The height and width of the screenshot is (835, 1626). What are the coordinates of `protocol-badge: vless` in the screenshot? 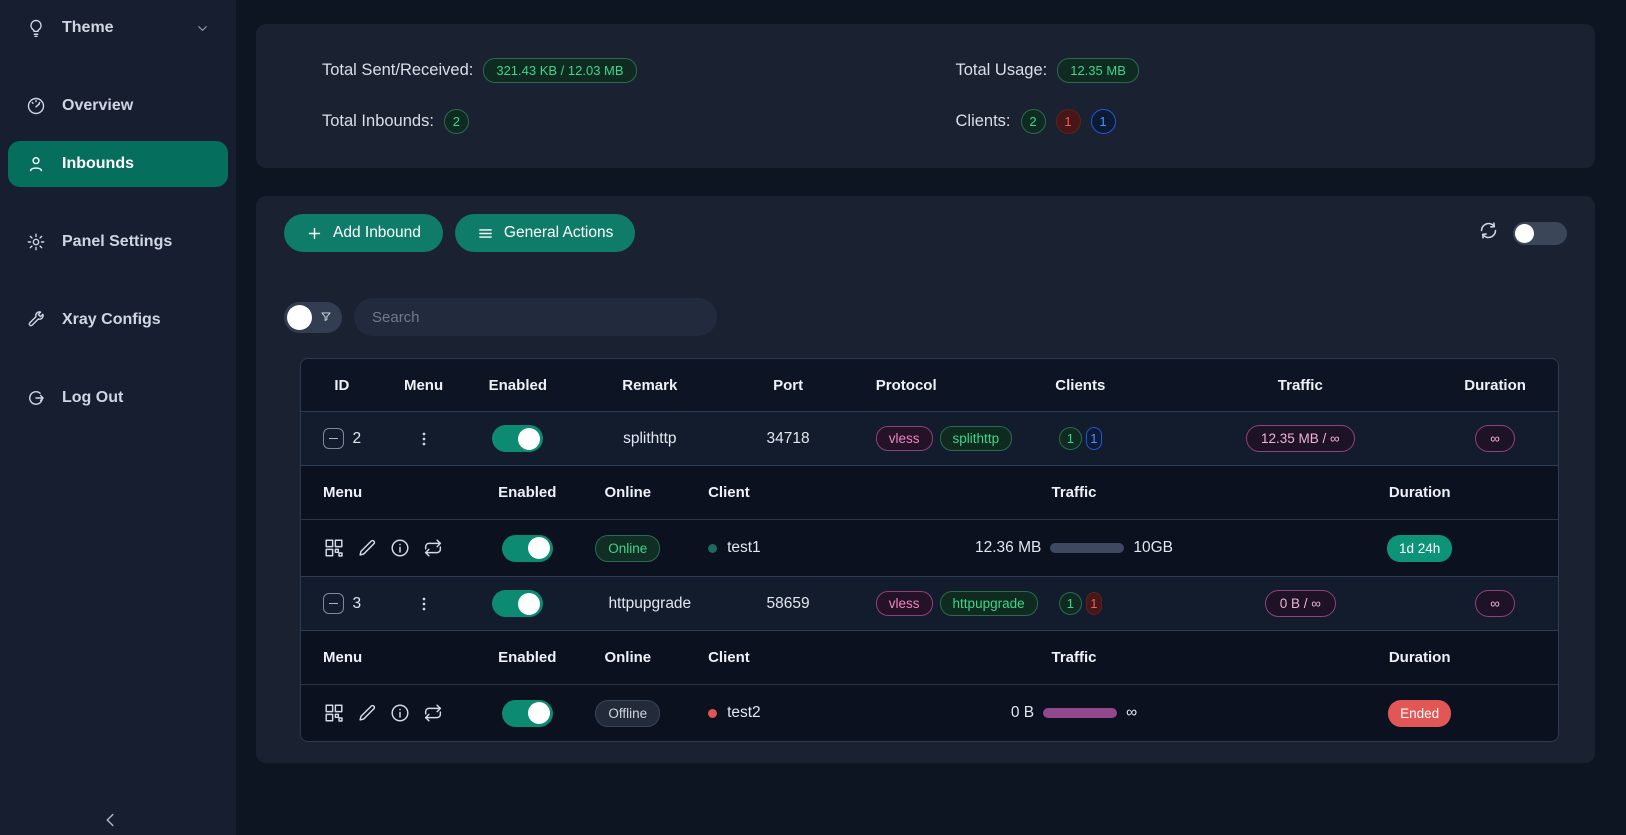 It's located at (904, 438).